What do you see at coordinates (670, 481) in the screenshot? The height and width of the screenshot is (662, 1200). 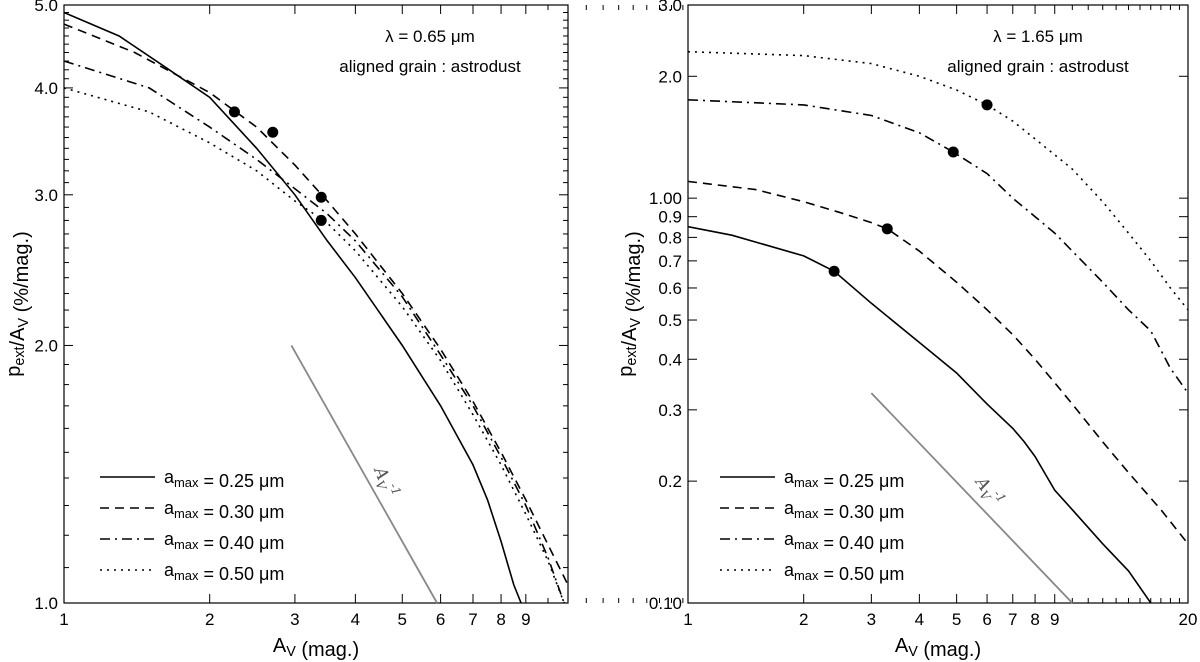 I see `y-tick-label: 0.2` at bounding box center [670, 481].